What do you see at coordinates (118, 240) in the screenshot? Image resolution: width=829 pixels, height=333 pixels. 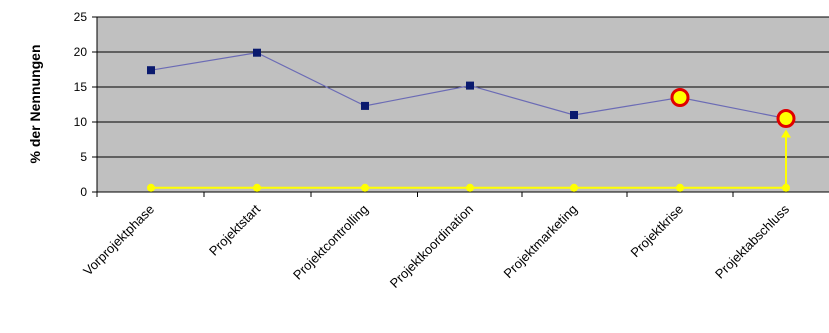 I see `x-category-label: Vorprojektphase` at bounding box center [118, 240].